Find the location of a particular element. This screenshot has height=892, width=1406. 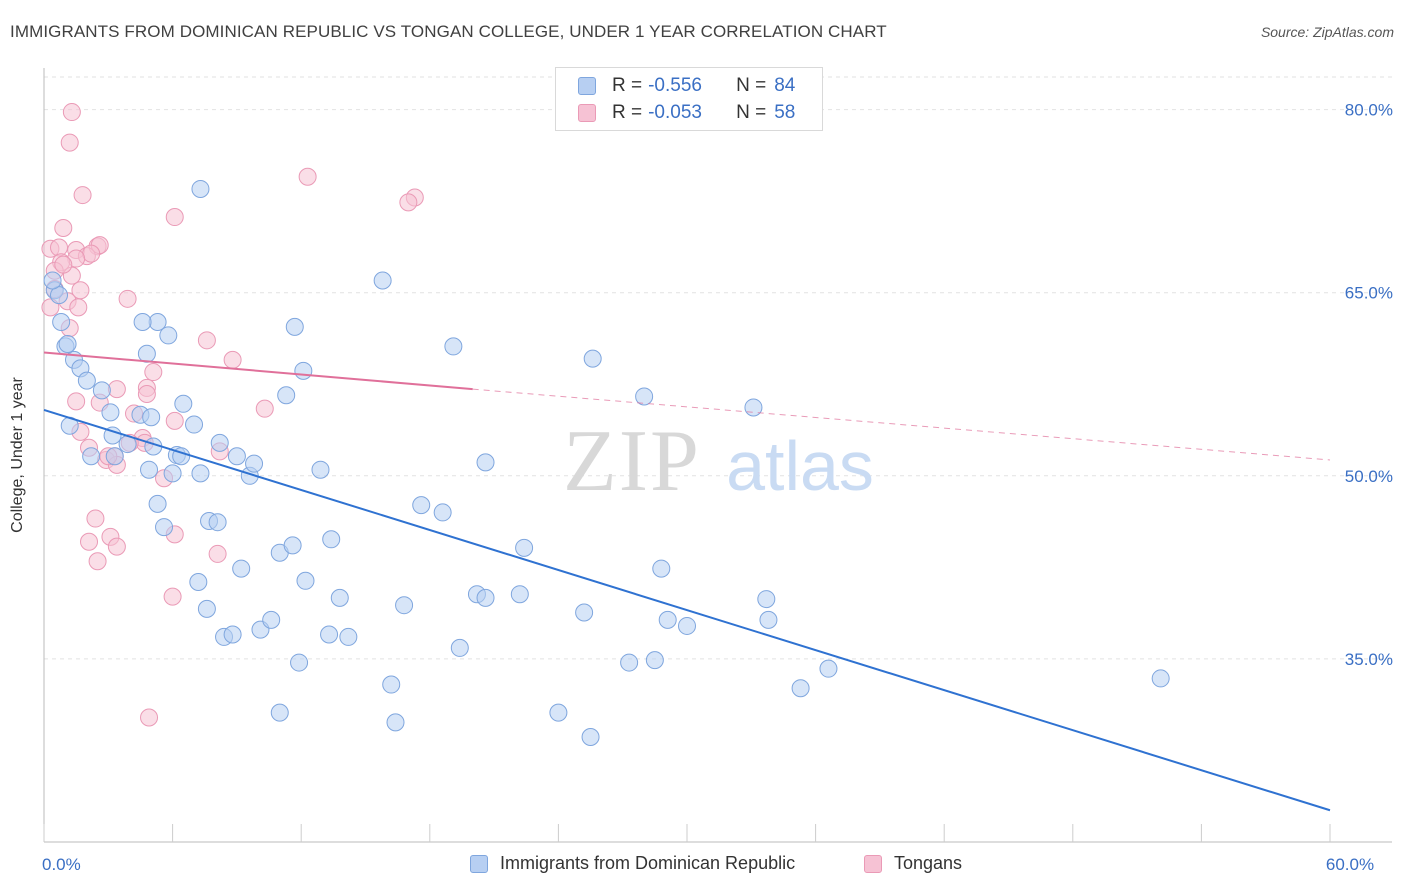

x-tick-label: 60.0% is located at coordinates (1350, 864).